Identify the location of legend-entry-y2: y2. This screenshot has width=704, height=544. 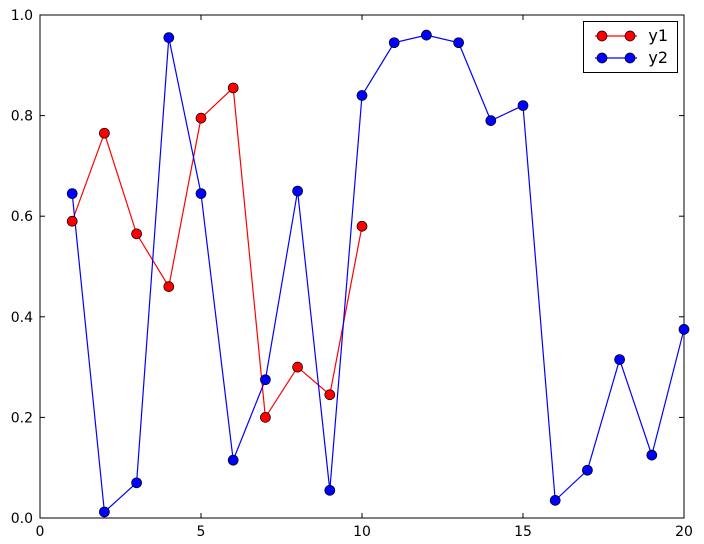
(630, 58).